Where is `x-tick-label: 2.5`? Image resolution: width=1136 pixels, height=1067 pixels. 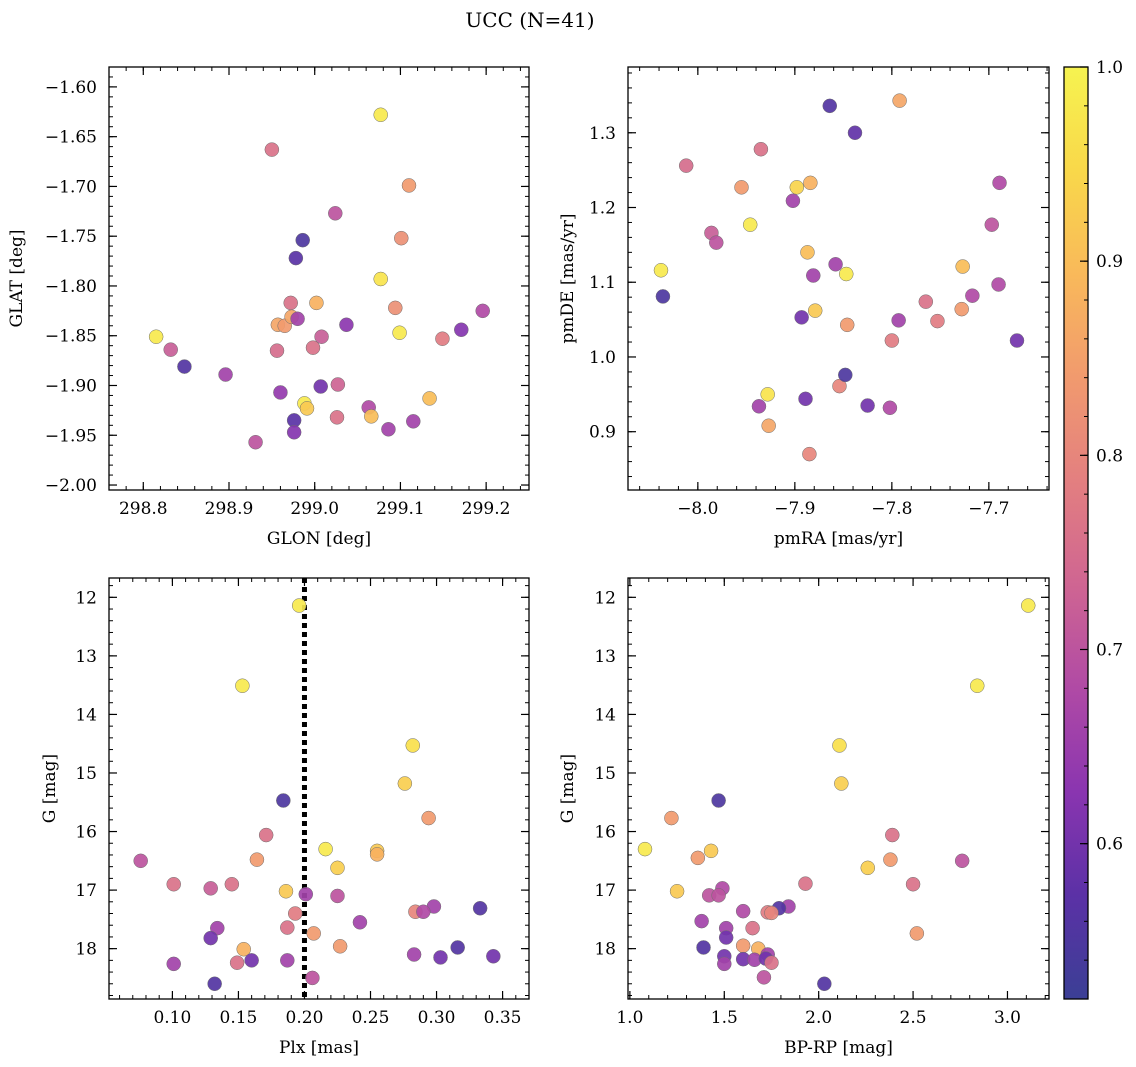
x-tick-label: 2.5 is located at coordinates (913, 1018).